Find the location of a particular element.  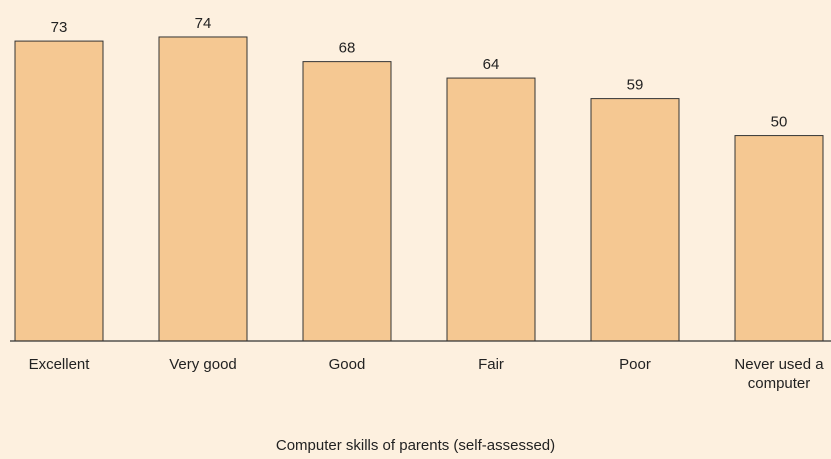

value-label: 73 is located at coordinates (59, 27).